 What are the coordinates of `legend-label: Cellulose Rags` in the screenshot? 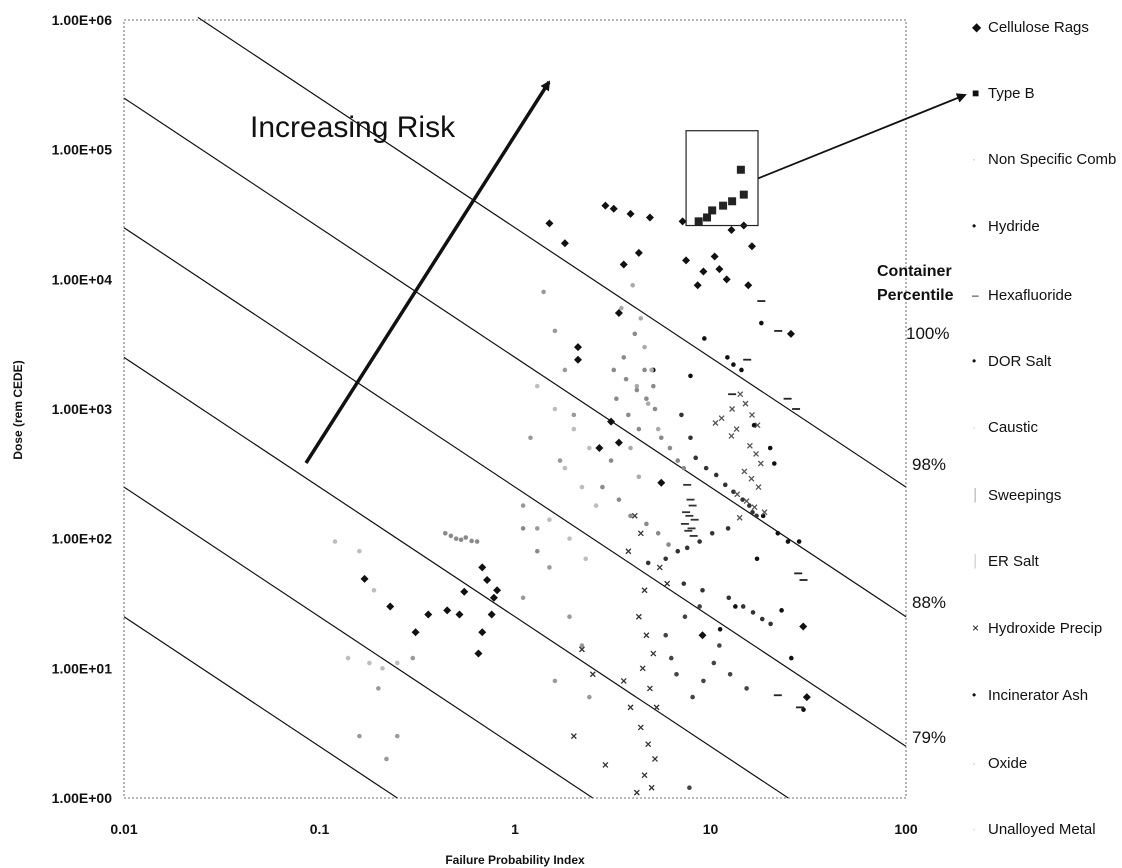 It's located at (1038, 27).